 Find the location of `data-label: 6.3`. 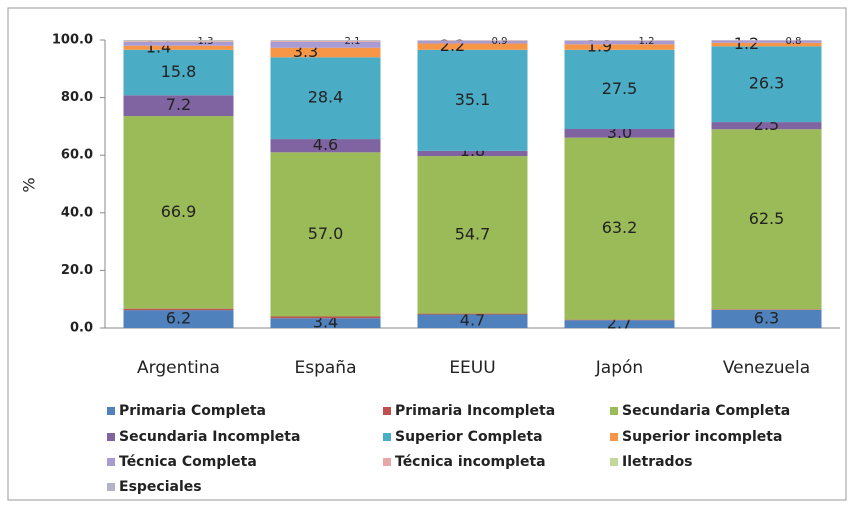

data-label: 6.3 is located at coordinates (766, 317).